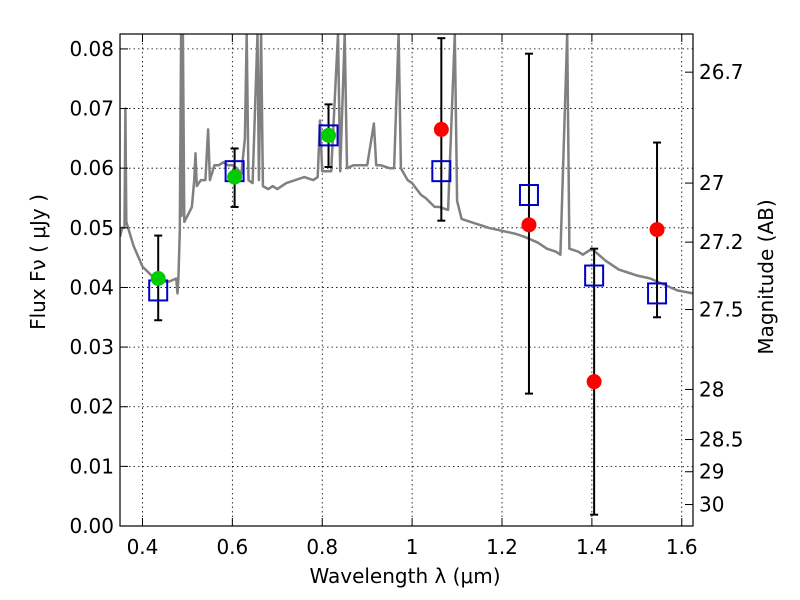 The height and width of the screenshot is (600, 800). What do you see at coordinates (502, 547) in the screenshot?
I see `x-tick-label: 1.2` at bounding box center [502, 547].